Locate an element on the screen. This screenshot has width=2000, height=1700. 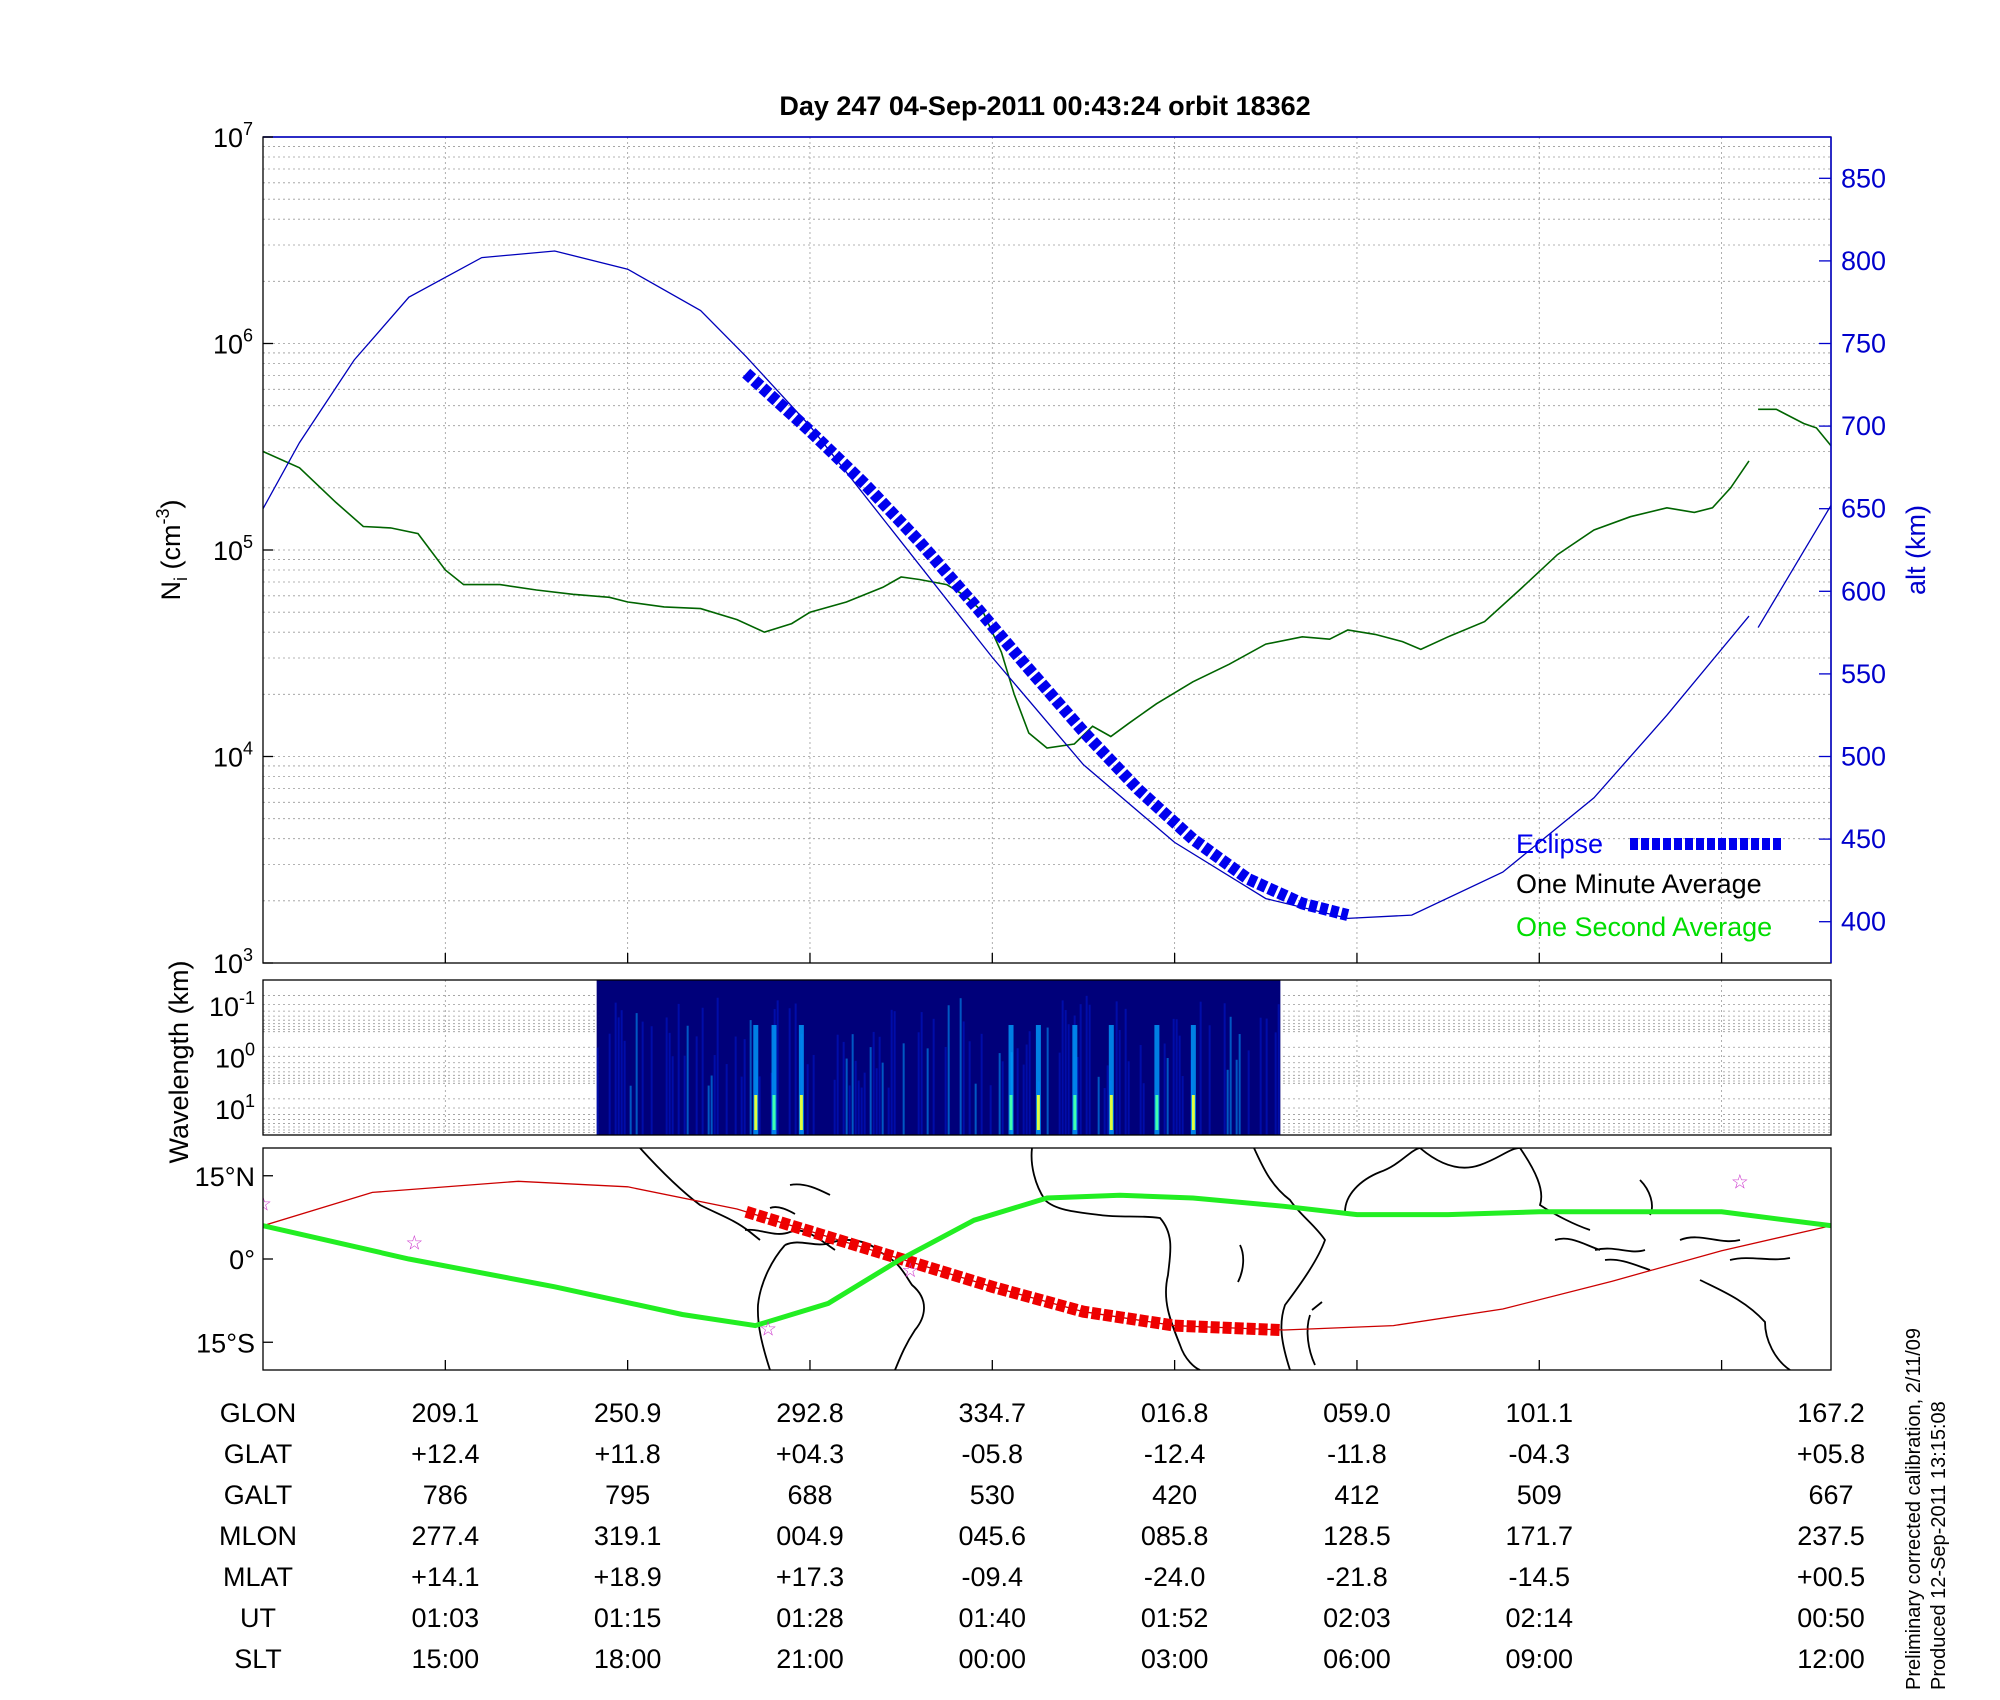
map-axes-frame is located at coordinates (1047, 1259).